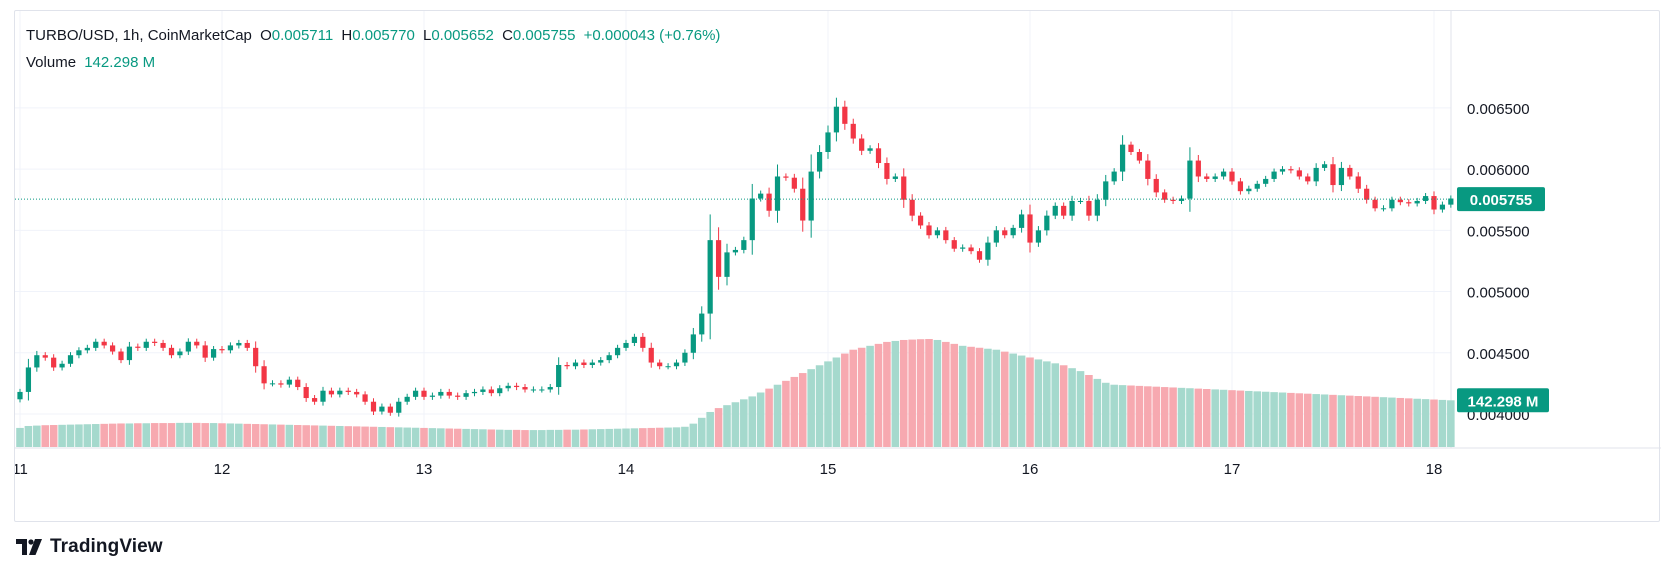 This screenshot has width=1674, height=571. Describe the element at coordinates (1501, 199) in the screenshot. I see `last-price-badge` at that location.